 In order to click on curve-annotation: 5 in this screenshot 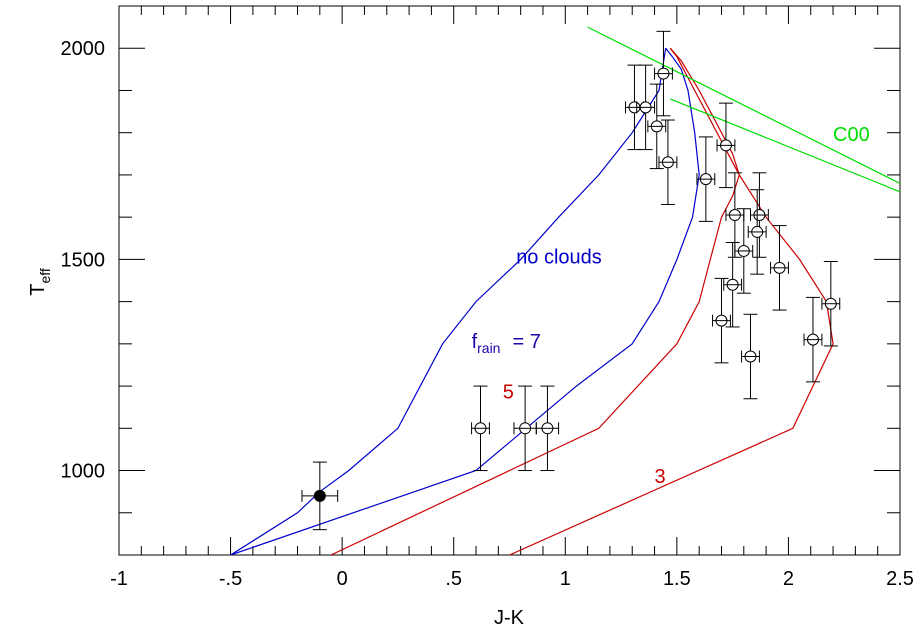, I will do `click(508, 393)`.